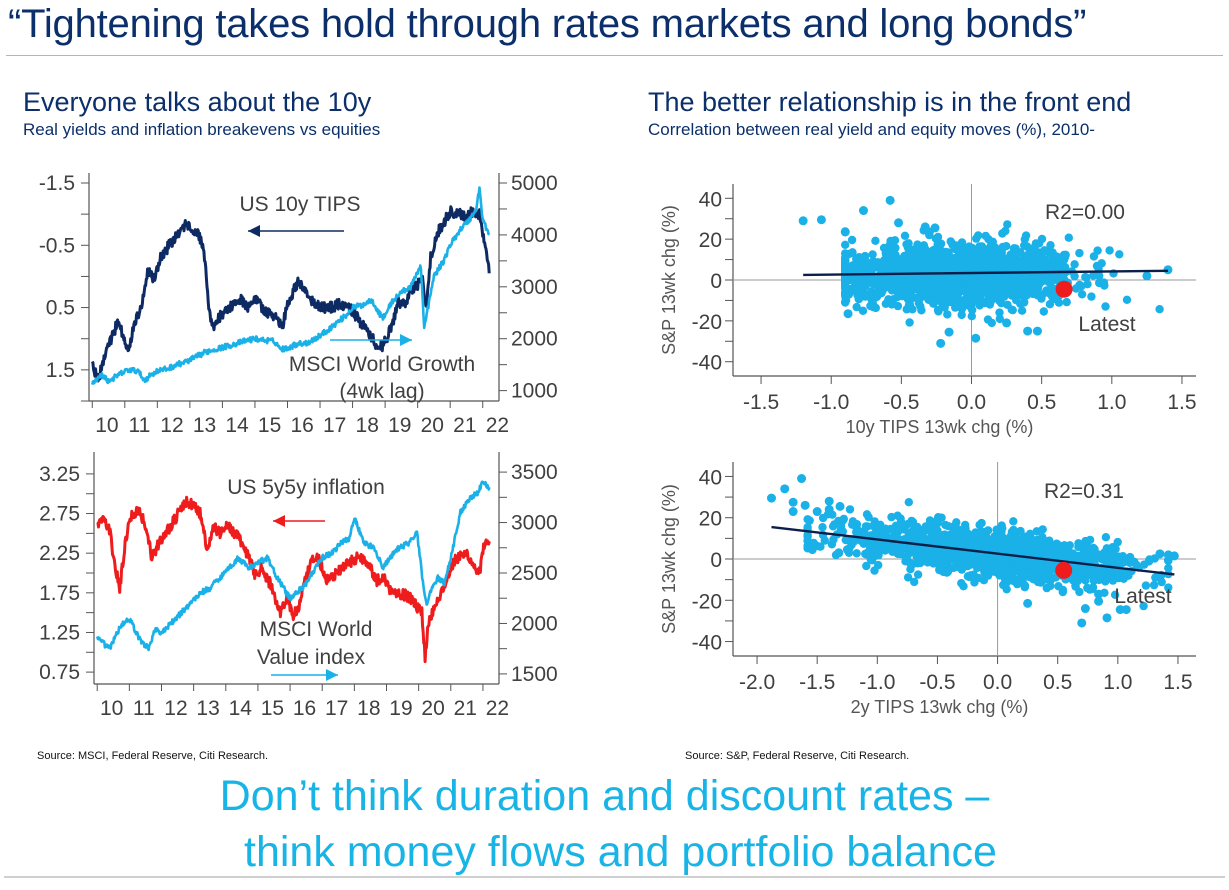  Describe the element at coordinates (716, 281) in the screenshot. I see `y-axis-tick-label: 0` at that location.